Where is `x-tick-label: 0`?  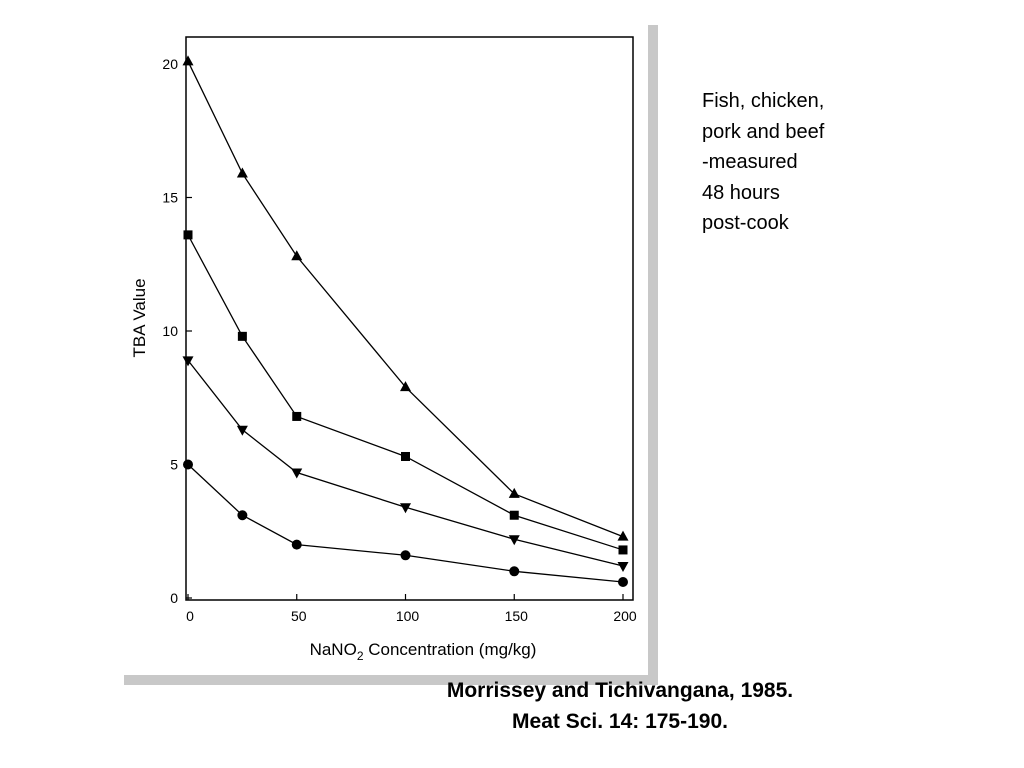 x-tick-label: 0 is located at coordinates (190, 616).